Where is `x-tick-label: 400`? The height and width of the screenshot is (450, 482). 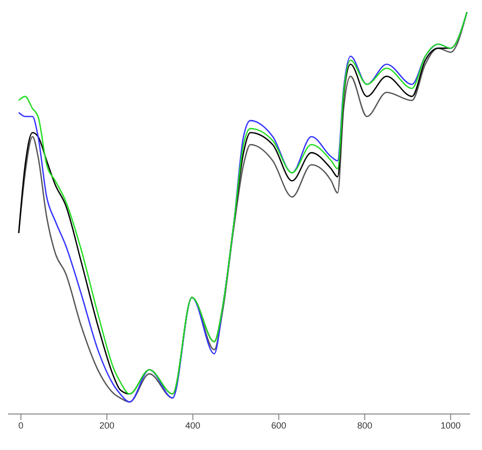
x-tick-label: 400 is located at coordinates (192, 425).